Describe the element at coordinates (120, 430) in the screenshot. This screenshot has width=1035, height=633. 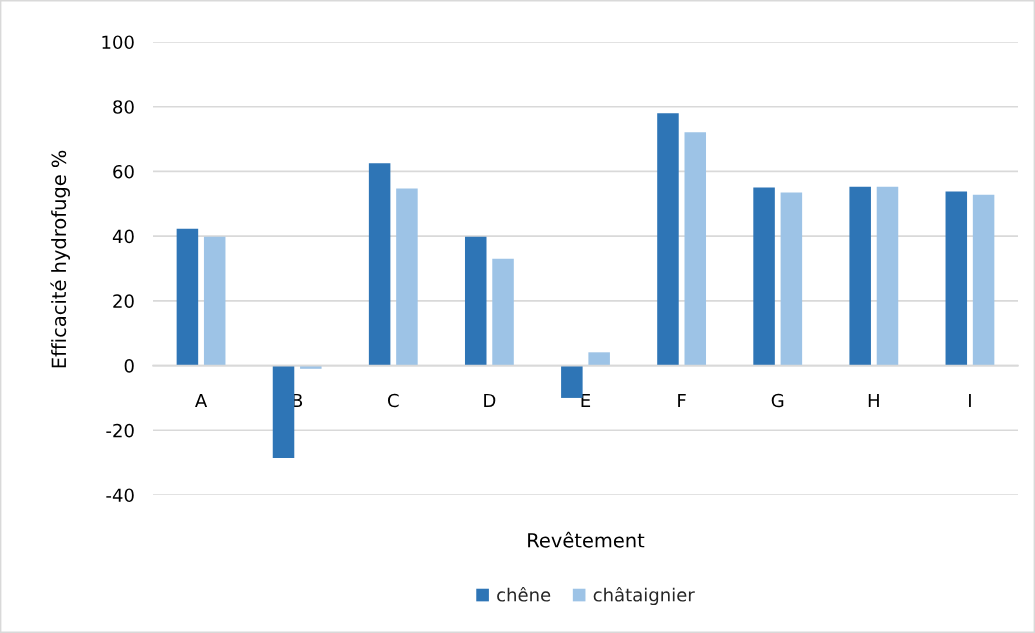
I see `y-tick-label: -20` at that location.